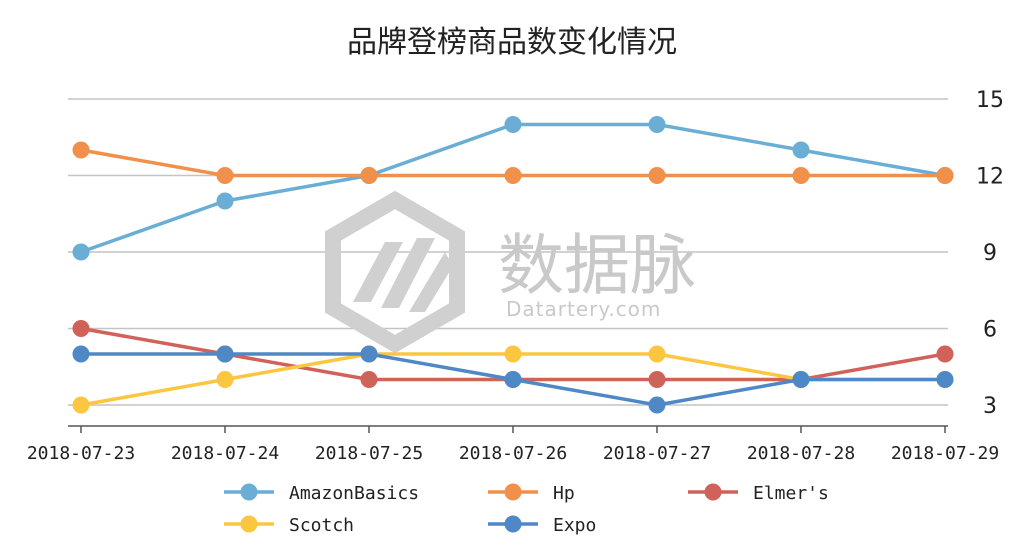 The image size is (1031, 551). I want to click on legend-item: Scotch, so click(289, 525).